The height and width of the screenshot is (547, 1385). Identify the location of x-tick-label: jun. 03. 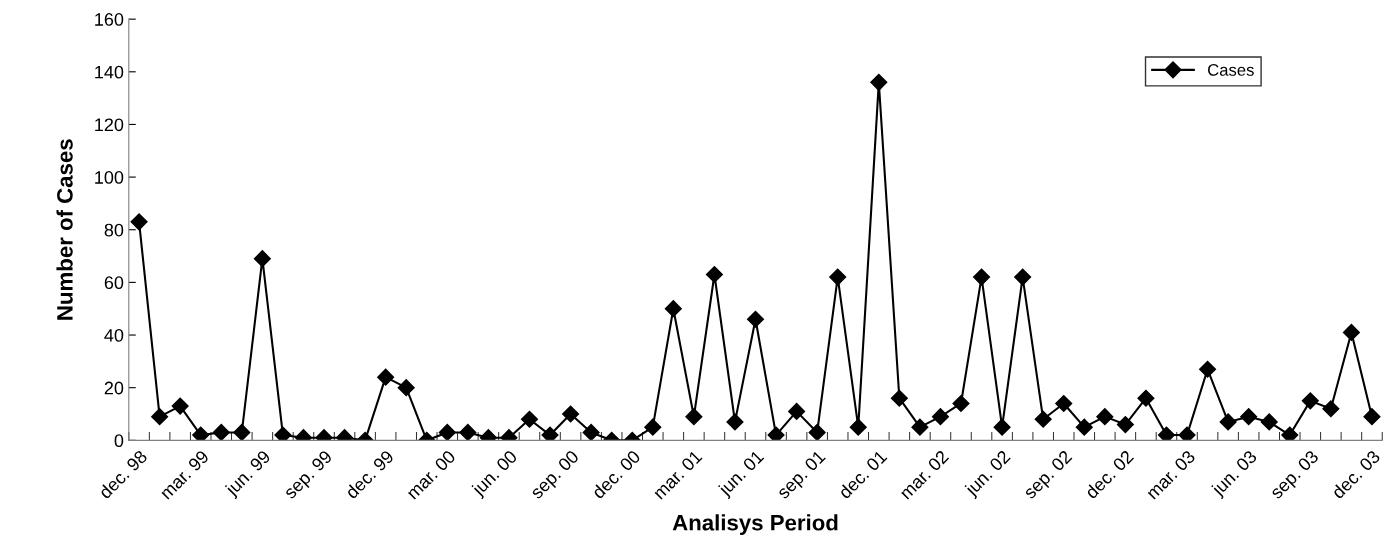
(1235, 474).